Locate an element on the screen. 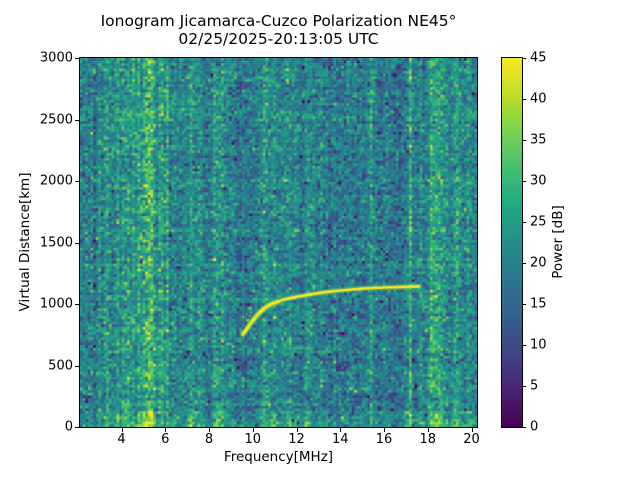  x-tick-label: 4 is located at coordinates (121, 439).